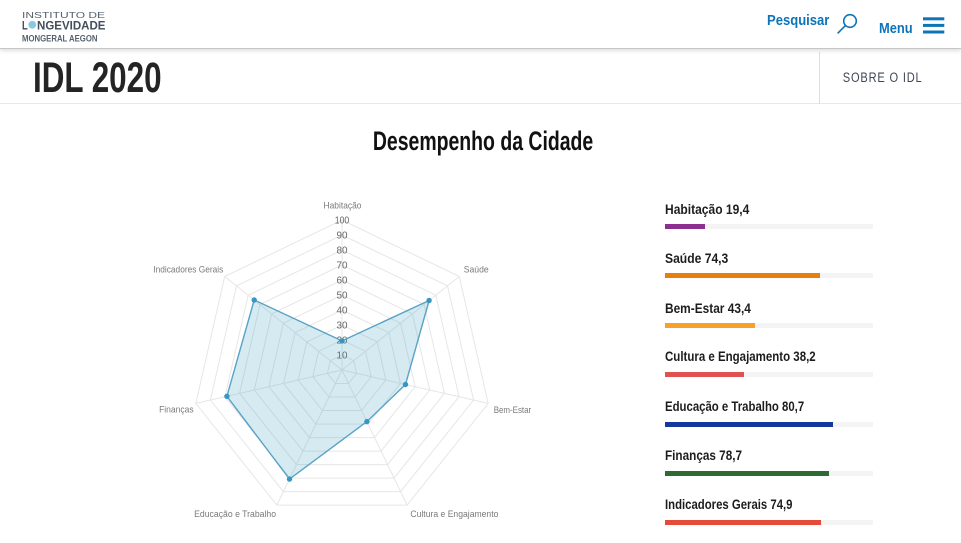 Image resolution: width=961 pixels, height=543 pixels. What do you see at coordinates (343, 206) in the screenshot?
I see `svg-text: Habitação` at bounding box center [343, 206].